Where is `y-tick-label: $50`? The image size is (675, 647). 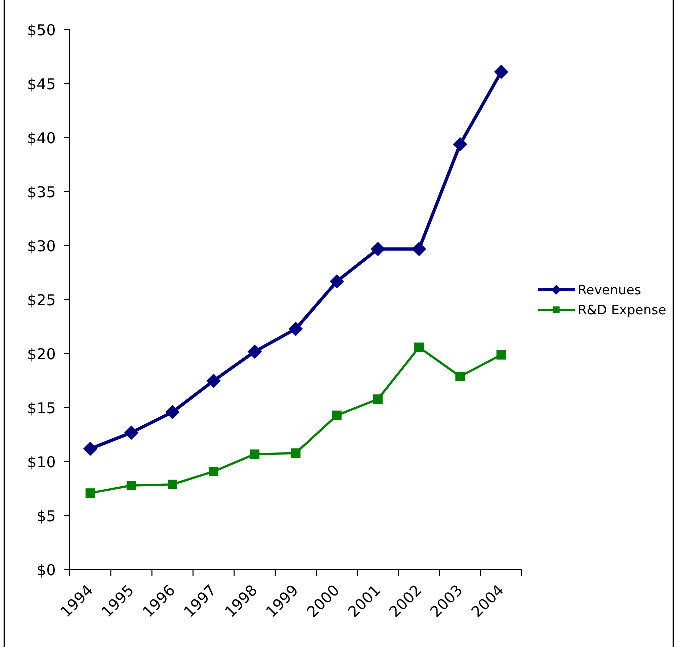
y-tick-label: $50 is located at coordinates (41, 30).